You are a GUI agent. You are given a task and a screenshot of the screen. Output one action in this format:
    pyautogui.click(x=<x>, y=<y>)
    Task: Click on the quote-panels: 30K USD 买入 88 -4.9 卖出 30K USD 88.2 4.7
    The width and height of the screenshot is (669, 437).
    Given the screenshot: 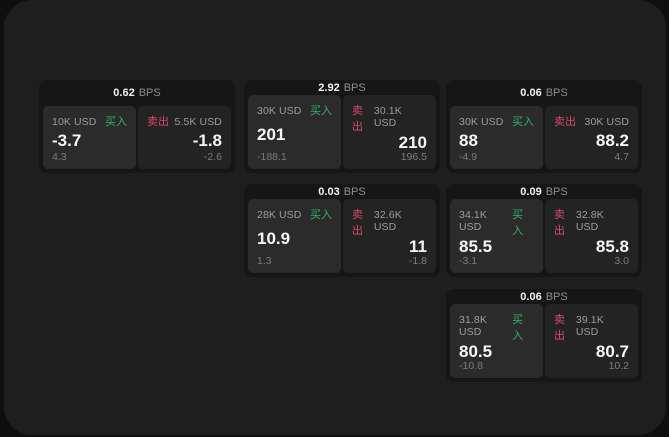 What is the action you would take?
    pyautogui.click(x=544, y=137)
    